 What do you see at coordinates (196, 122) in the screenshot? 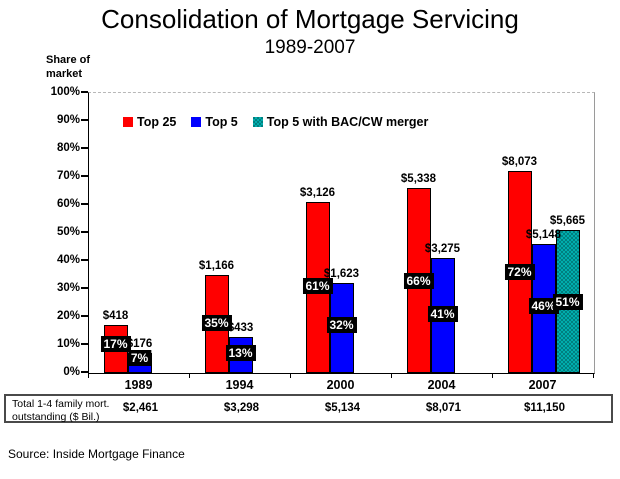
I see `legend-swatch-top5` at bounding box center [196, 122].